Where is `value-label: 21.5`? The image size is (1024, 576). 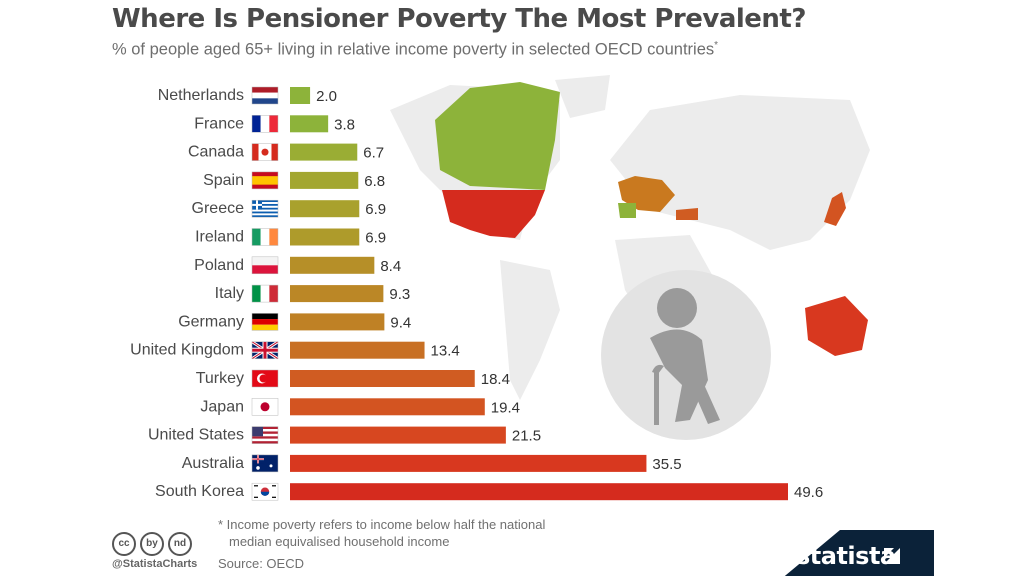
value-label: 21.5 is located at coordinates (526, 436).